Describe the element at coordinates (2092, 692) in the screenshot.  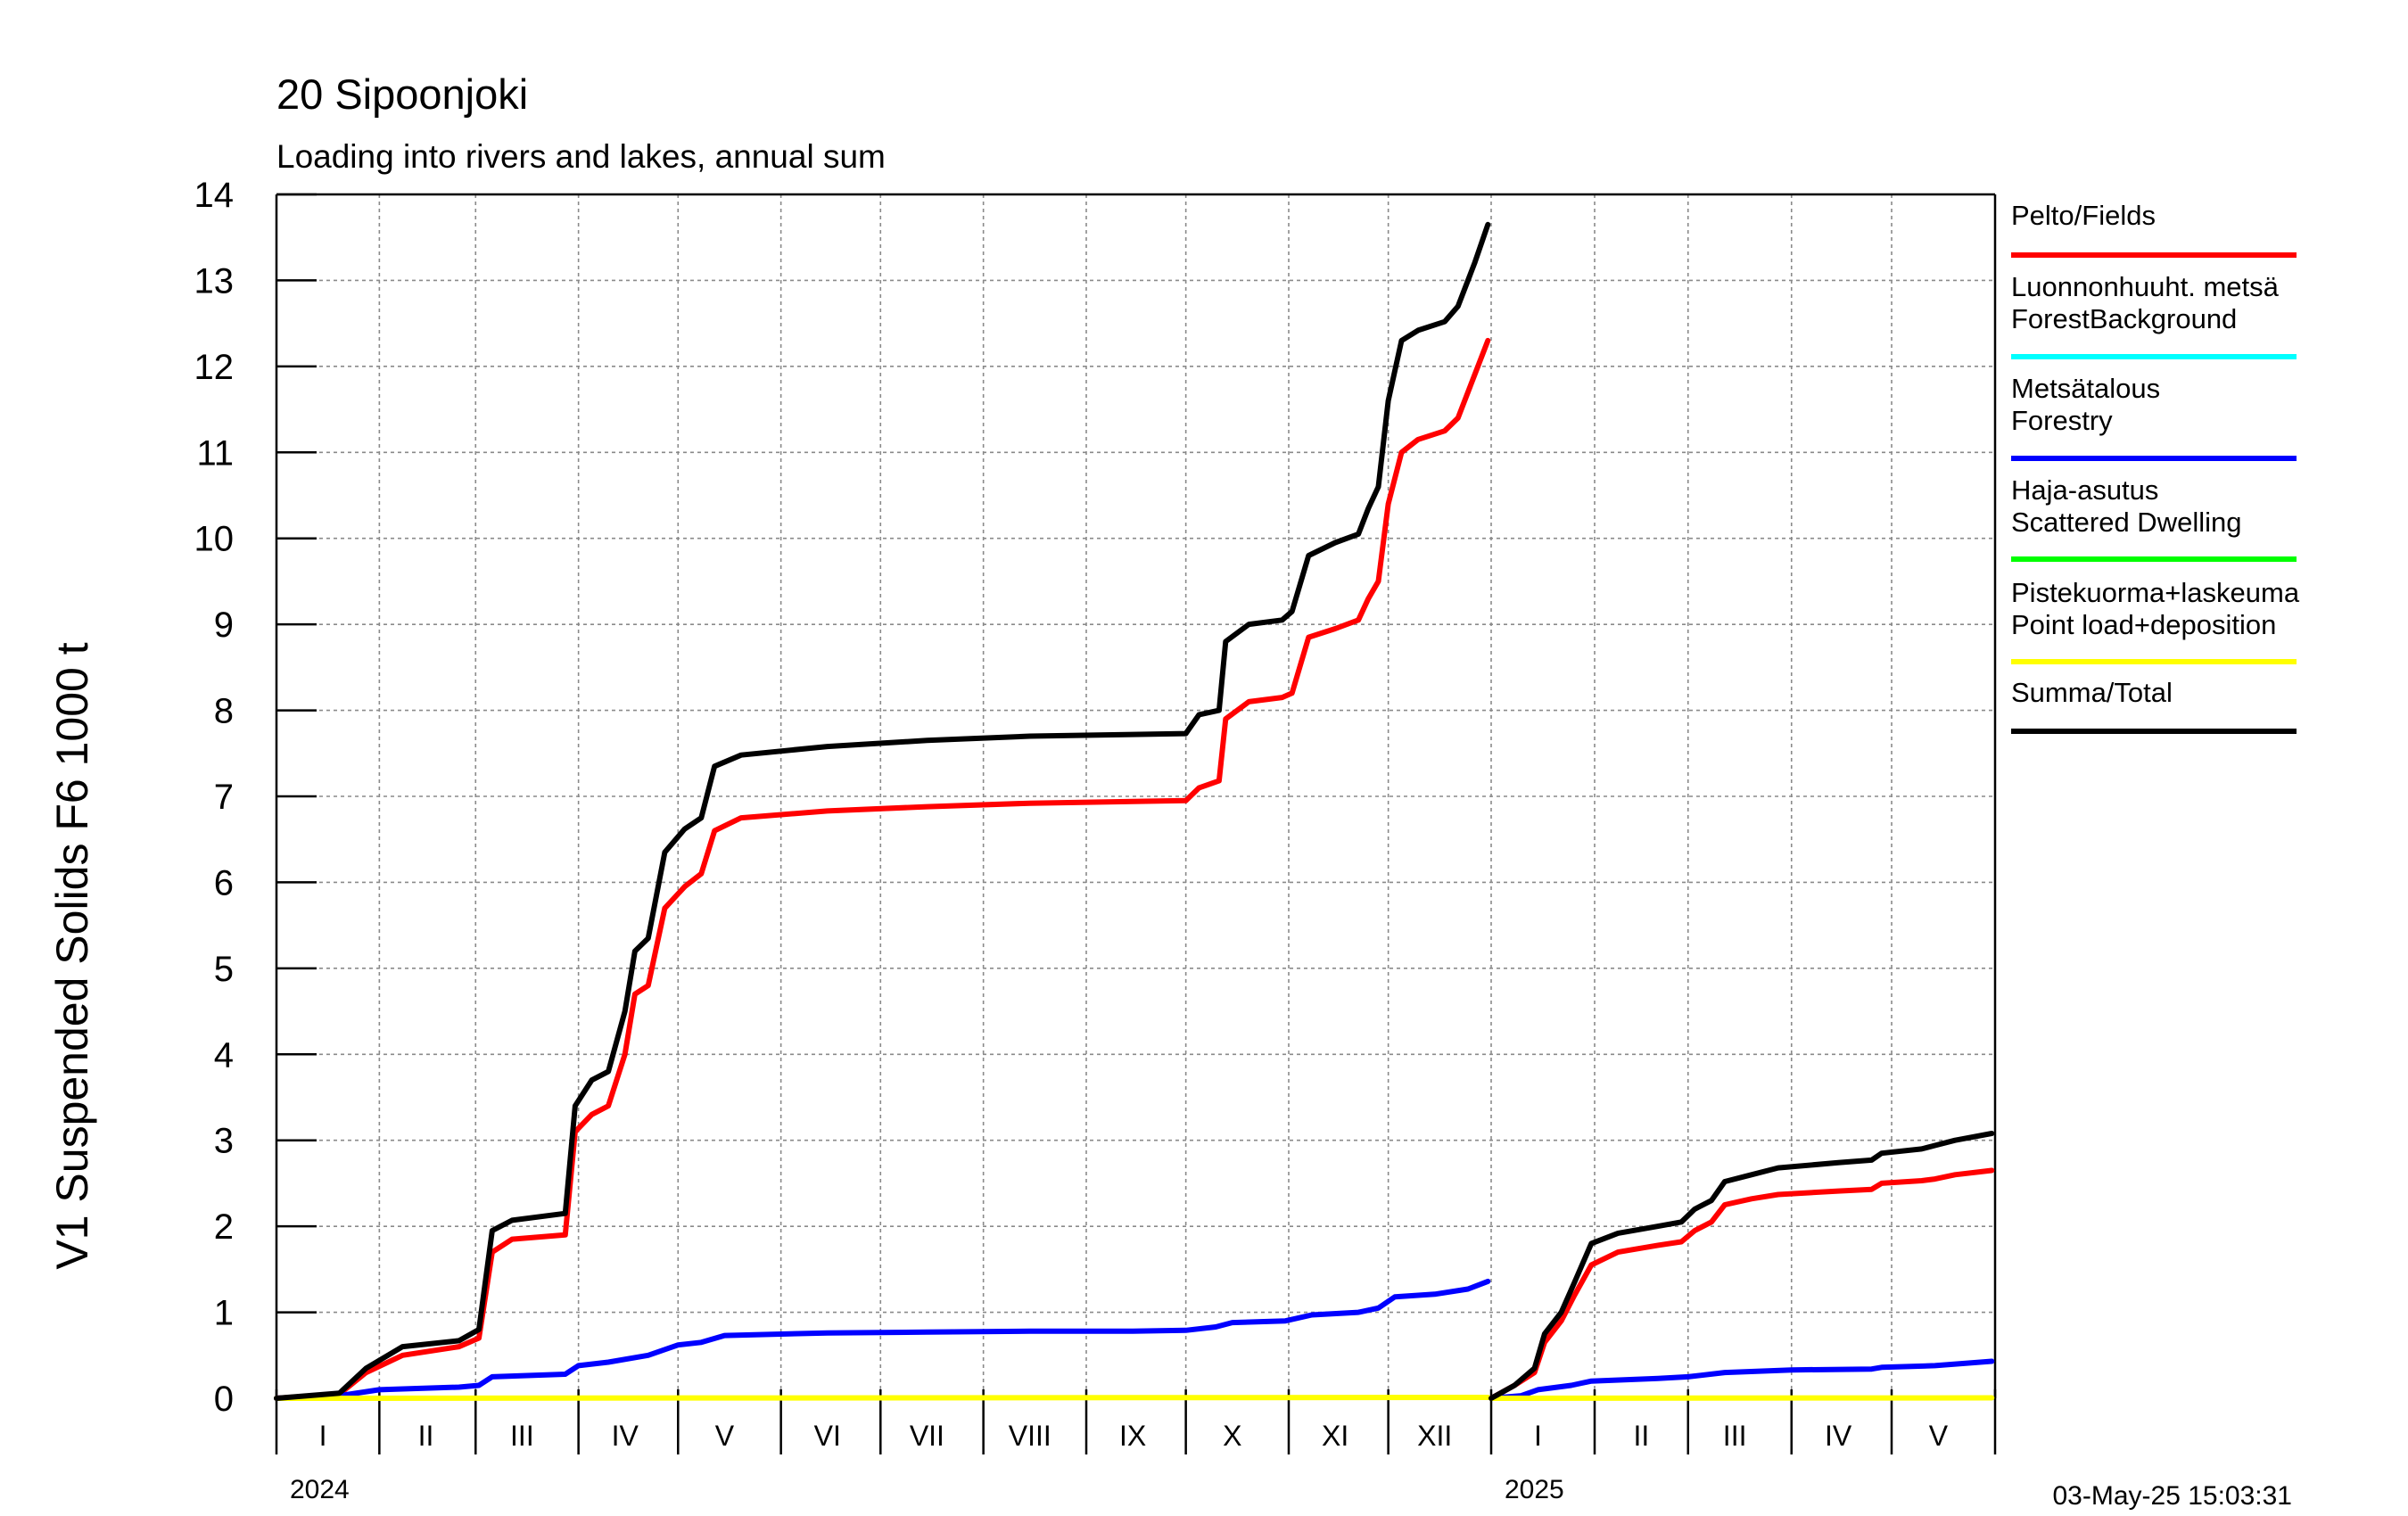
I see `legend-label: Summa/Total` at that location.